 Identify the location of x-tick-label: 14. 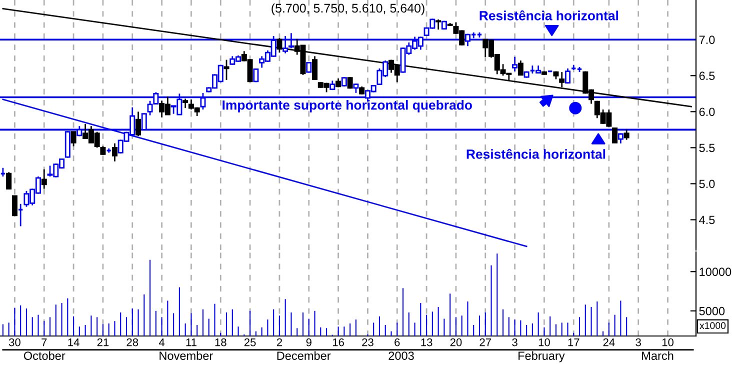
(74, 342).